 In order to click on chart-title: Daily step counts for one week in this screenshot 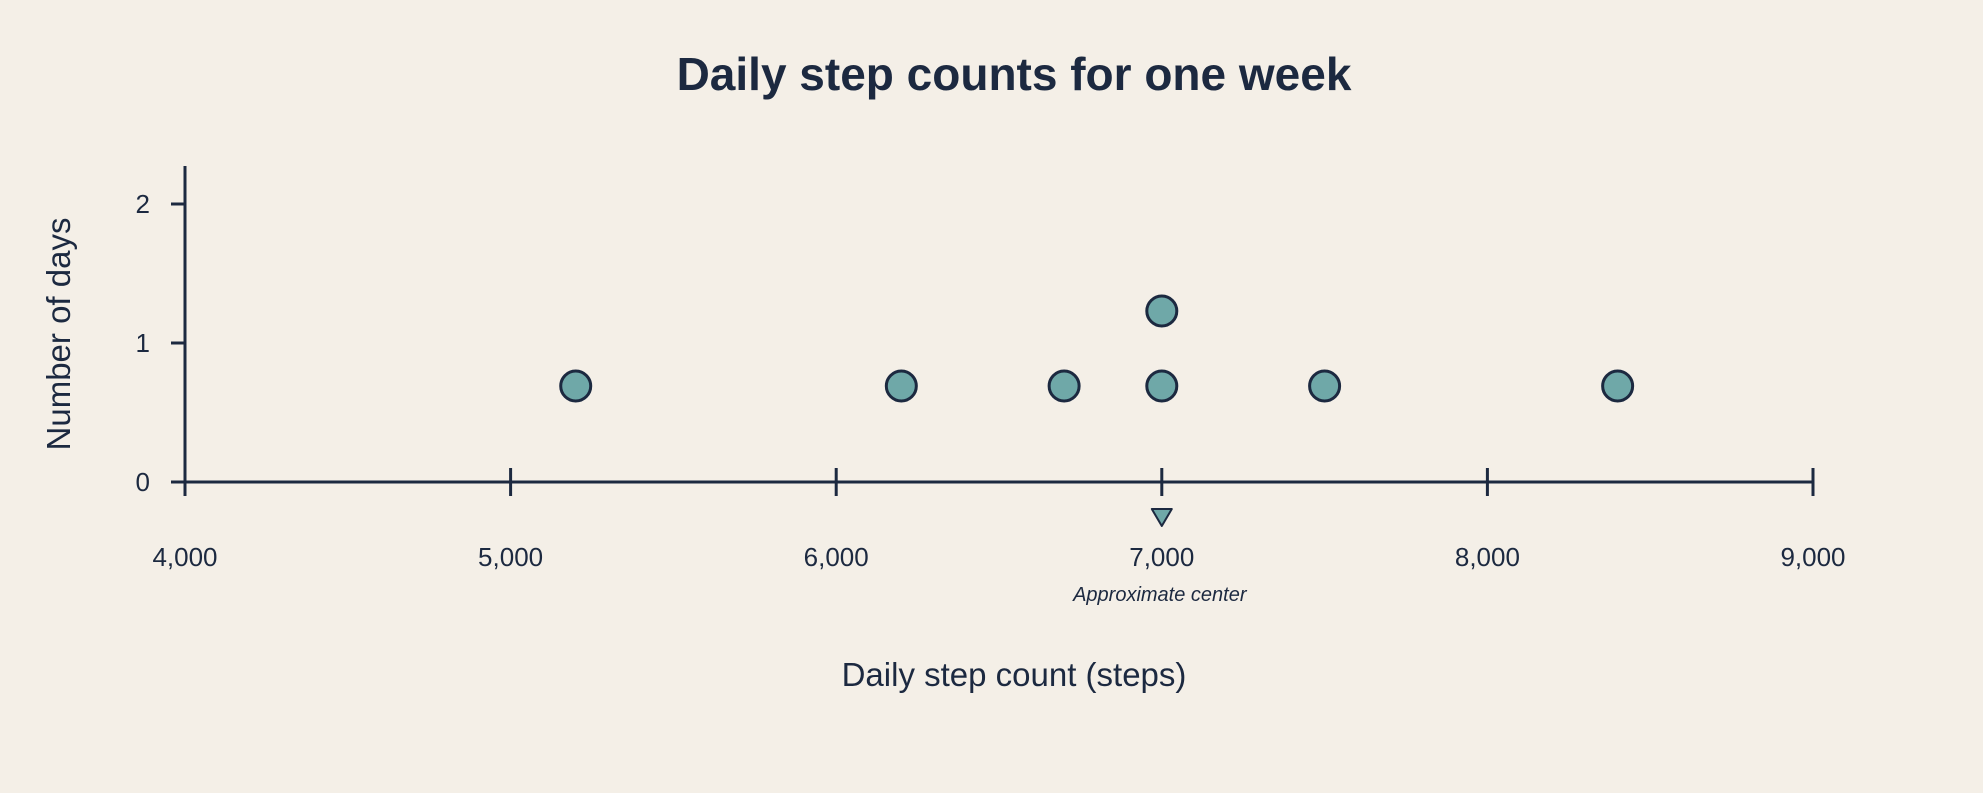, I will do `click(1014, 74)`.